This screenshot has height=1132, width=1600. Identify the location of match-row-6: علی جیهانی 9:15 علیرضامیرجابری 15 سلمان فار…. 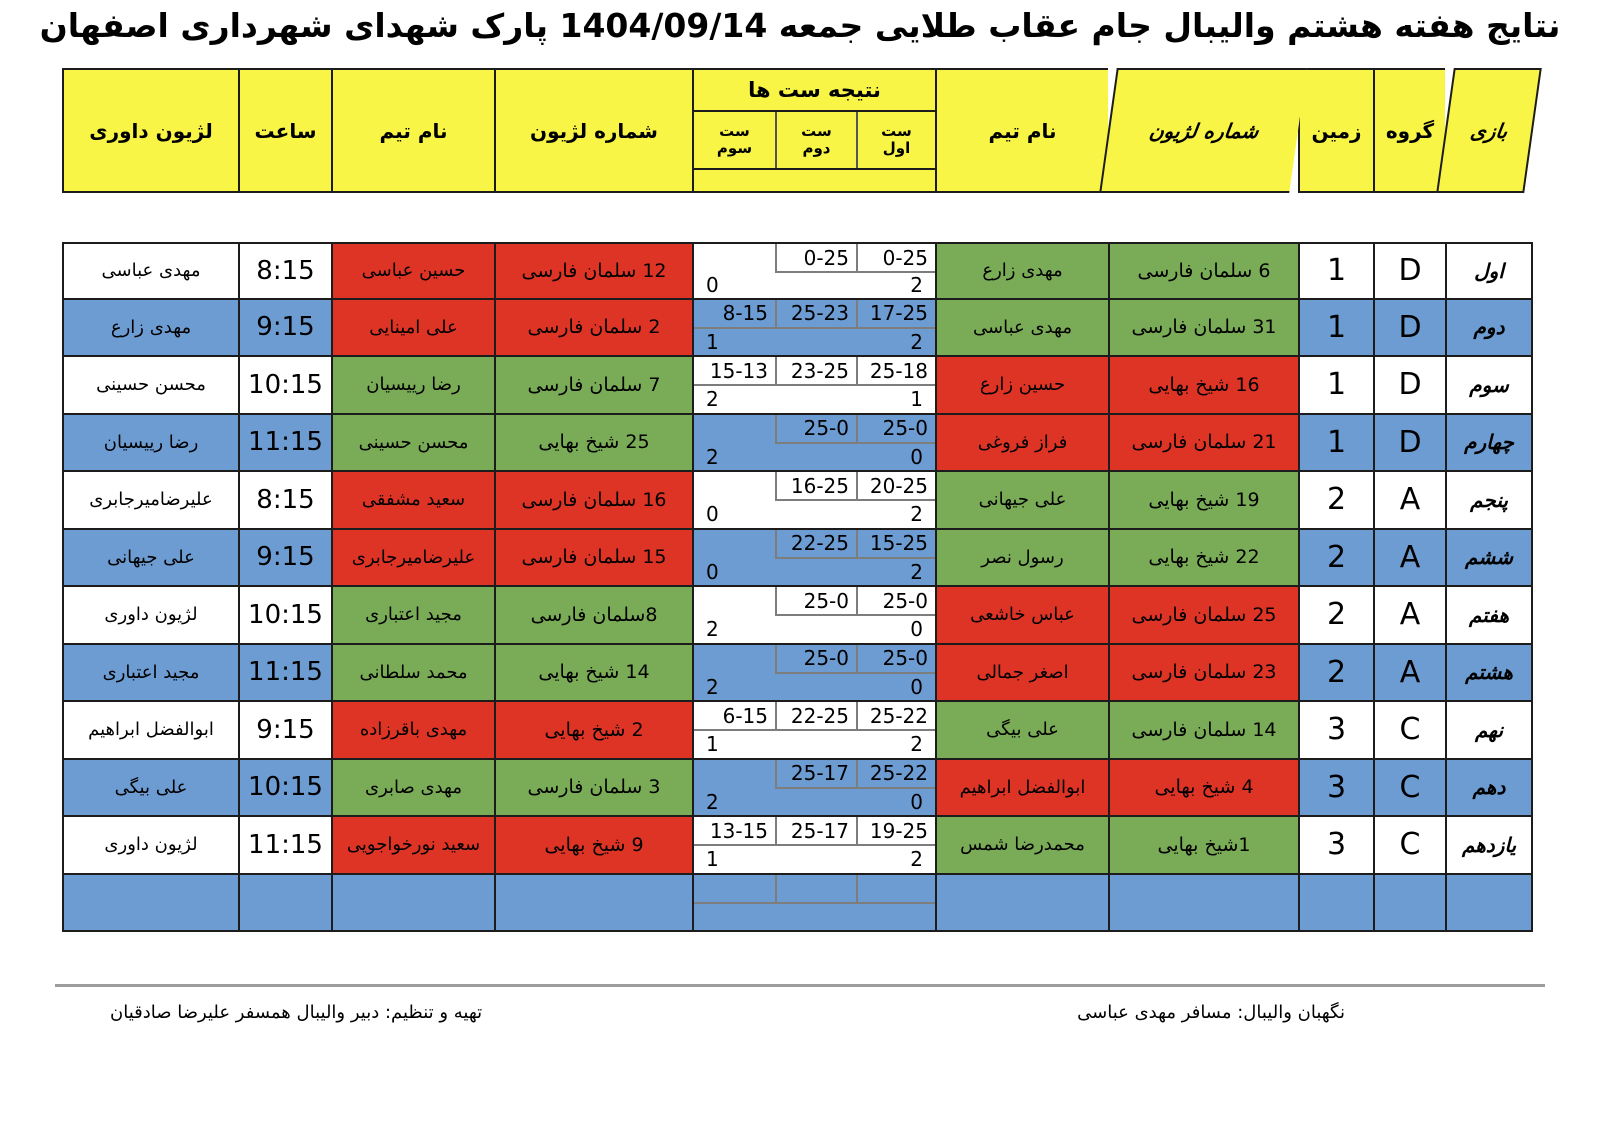
(797, 558).